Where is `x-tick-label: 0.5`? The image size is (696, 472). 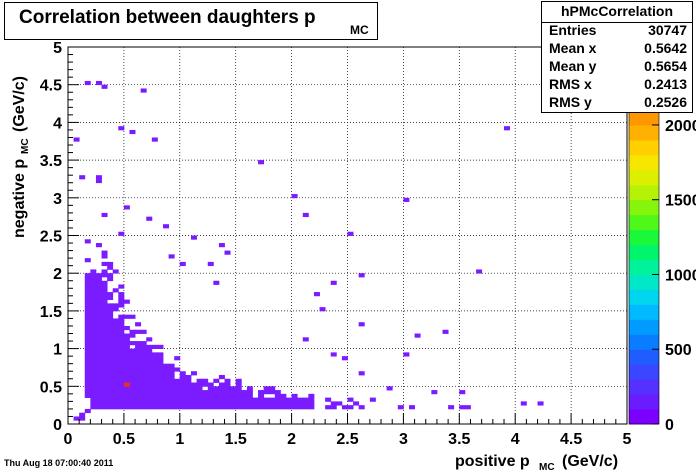
x-tick-label: 0.5 is located at coordinates (124, 439).